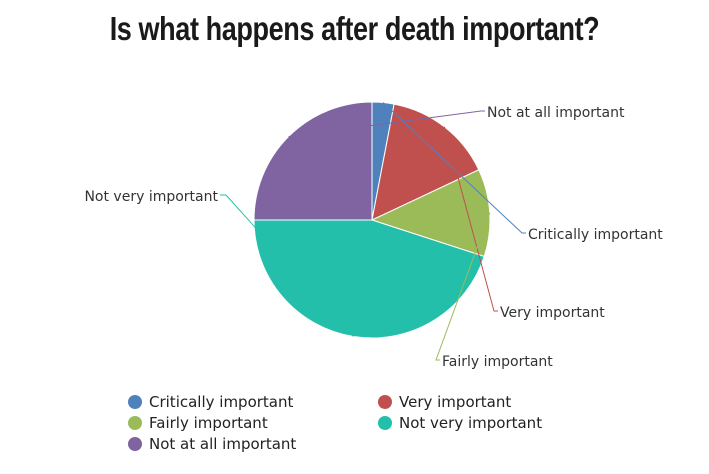  I want to click on leader-line-not-at-all-important, so click(386, 124).